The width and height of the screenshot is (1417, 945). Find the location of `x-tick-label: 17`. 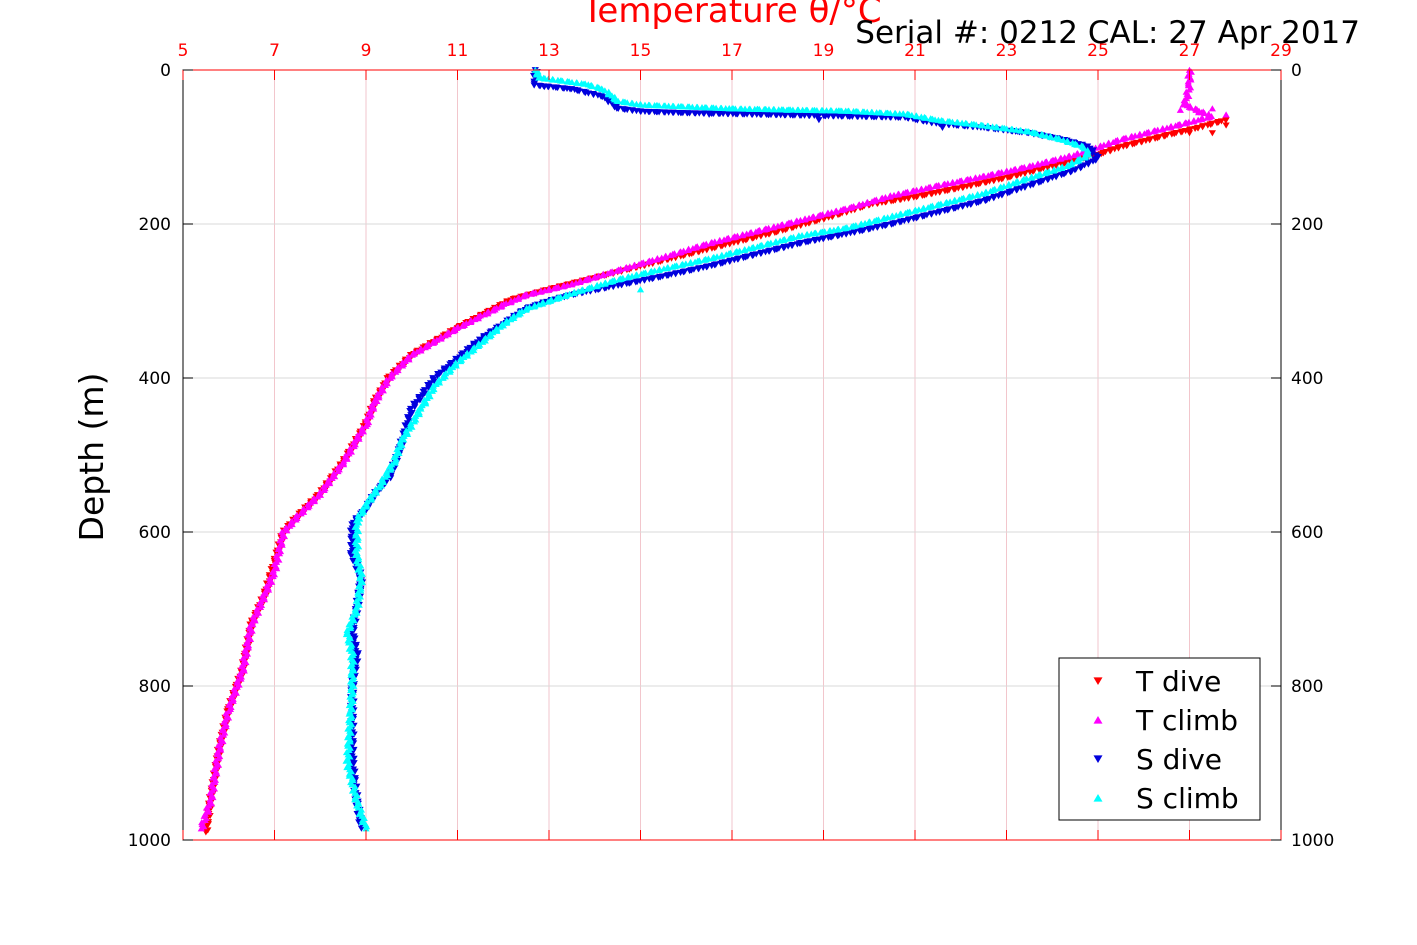

x-tick-label: 17 is located at coordinates (732, 51).